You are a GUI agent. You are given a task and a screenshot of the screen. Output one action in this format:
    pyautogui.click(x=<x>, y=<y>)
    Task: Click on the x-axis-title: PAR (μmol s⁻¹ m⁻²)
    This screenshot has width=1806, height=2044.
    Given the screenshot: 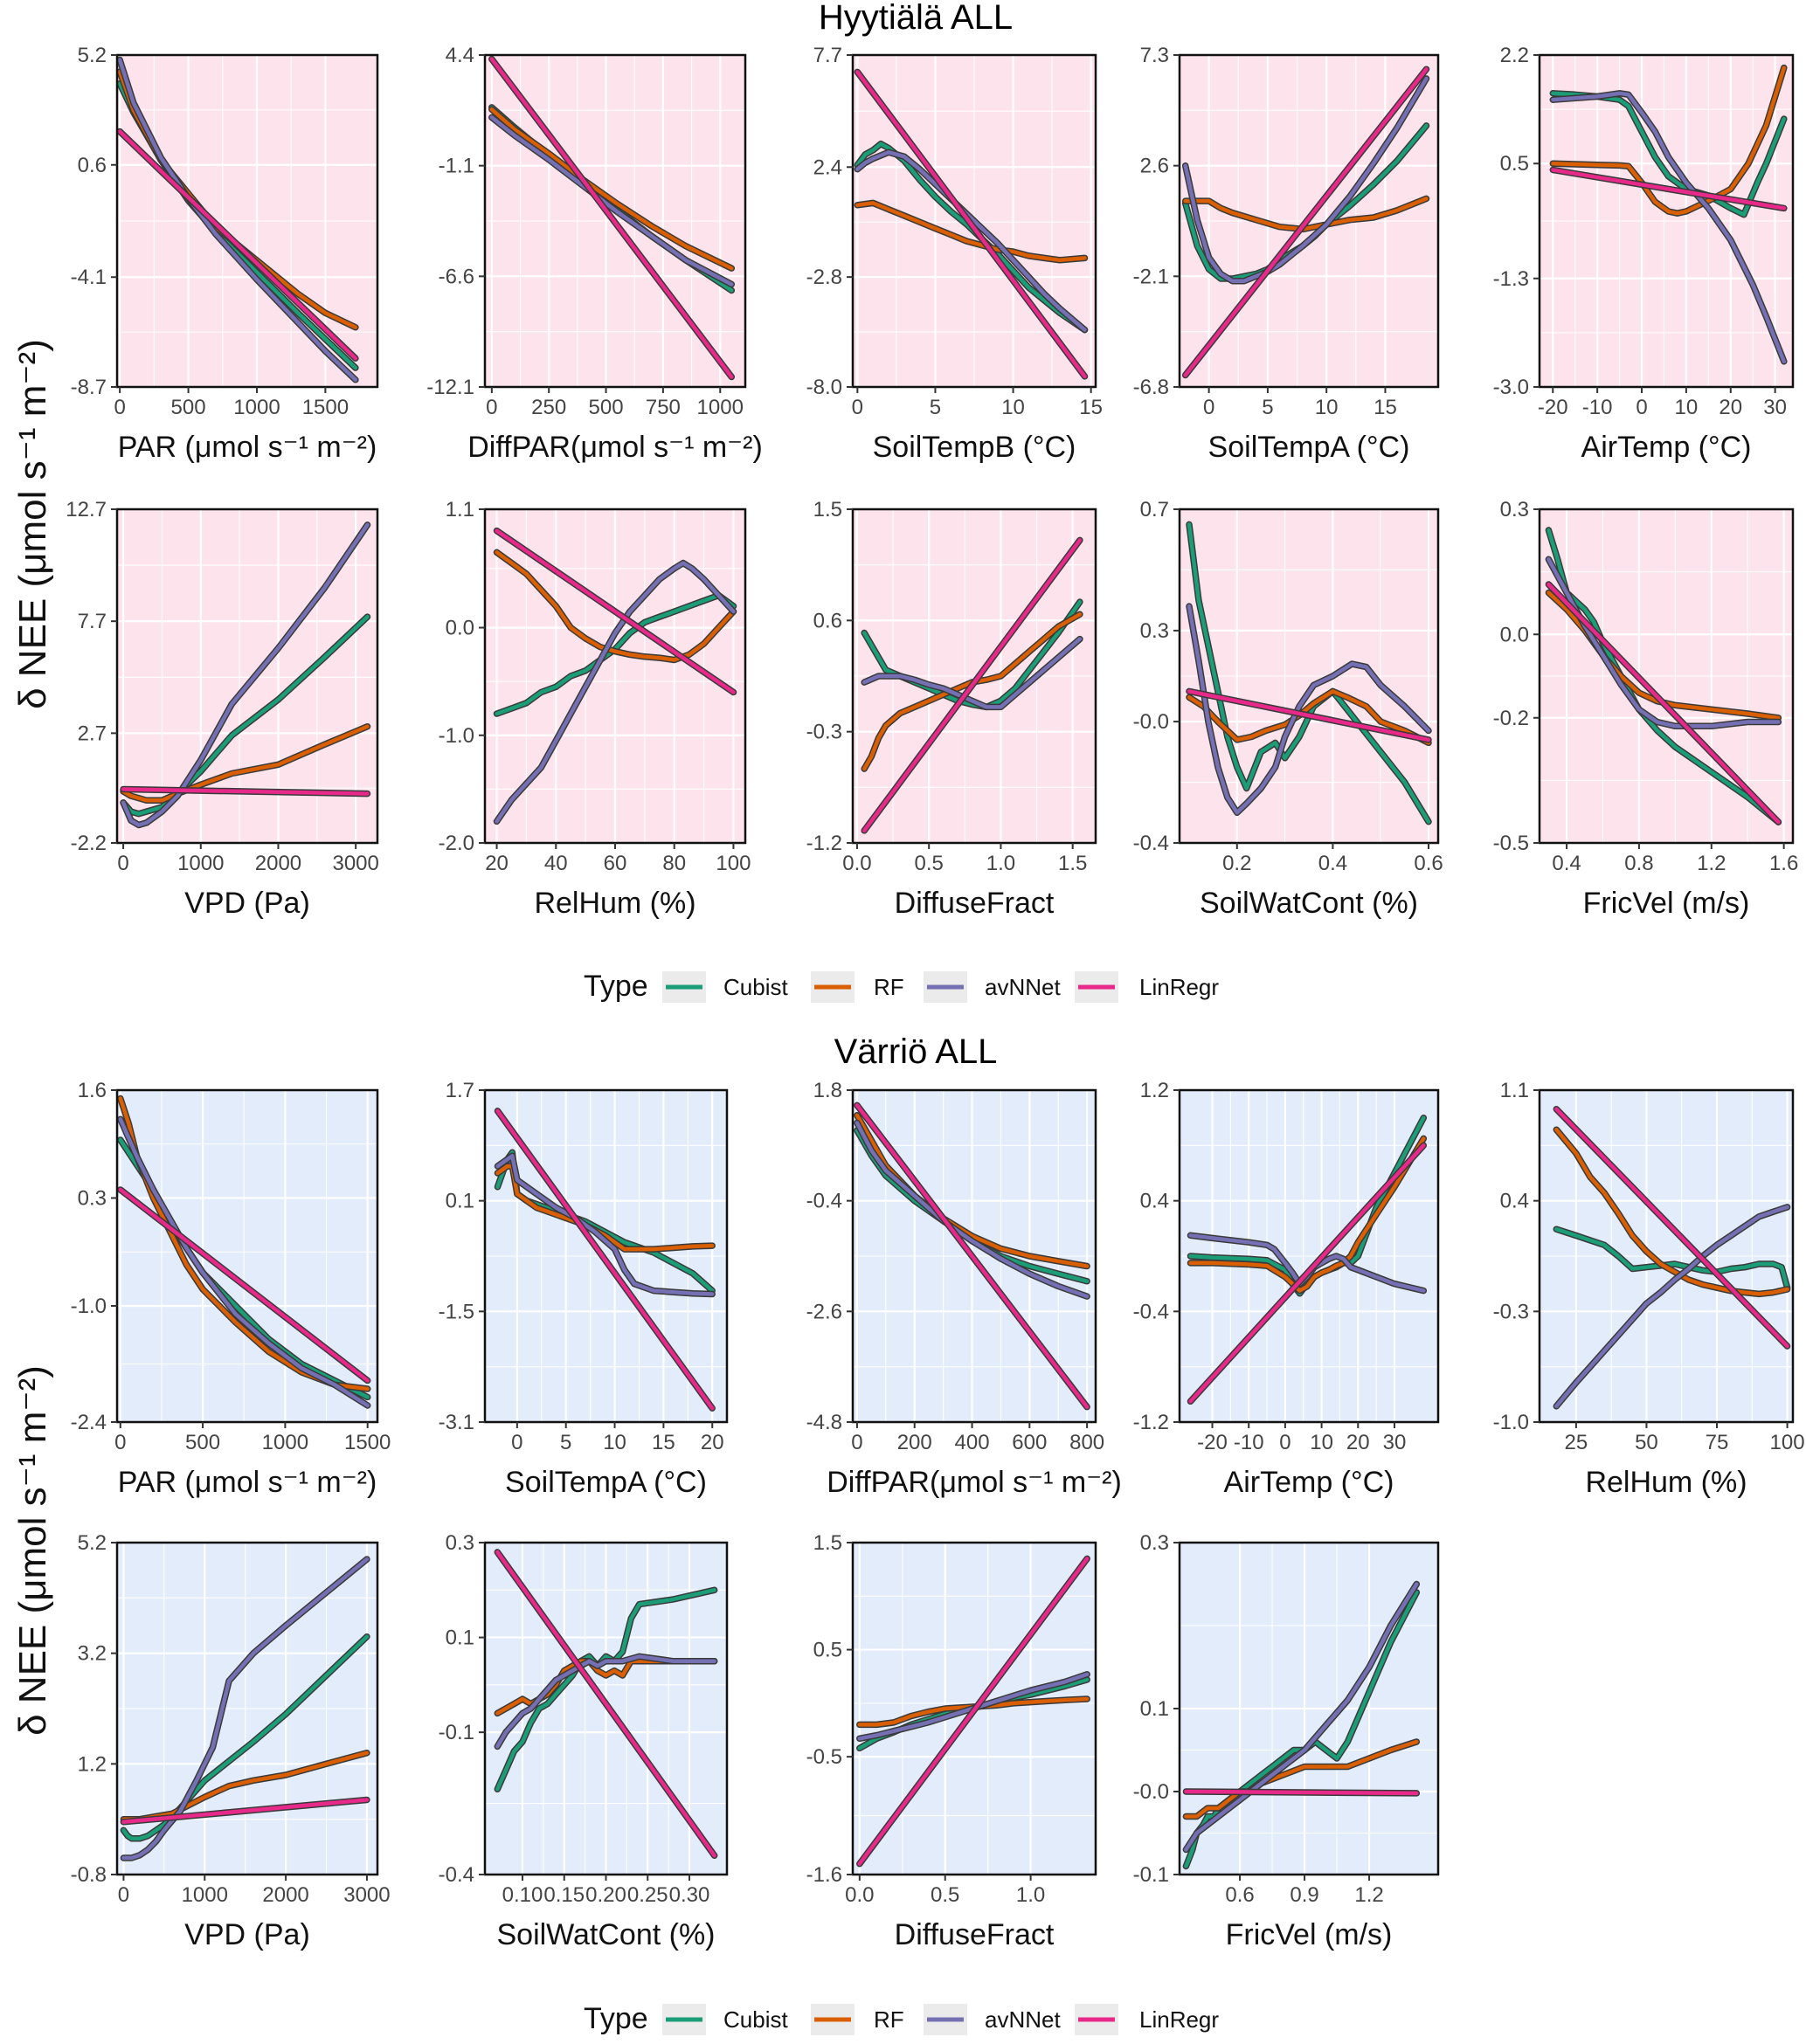 What is the action you would take?
    pyautogui.click(x=247, y=447)
    